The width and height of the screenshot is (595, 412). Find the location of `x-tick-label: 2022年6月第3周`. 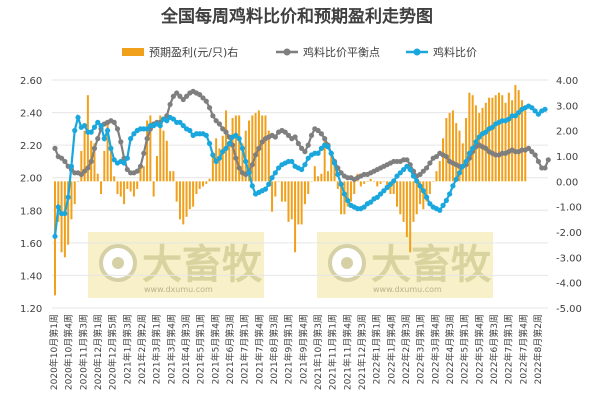

x-tick-label: 2022年6月第3周 is located at coordinates (494, 349).